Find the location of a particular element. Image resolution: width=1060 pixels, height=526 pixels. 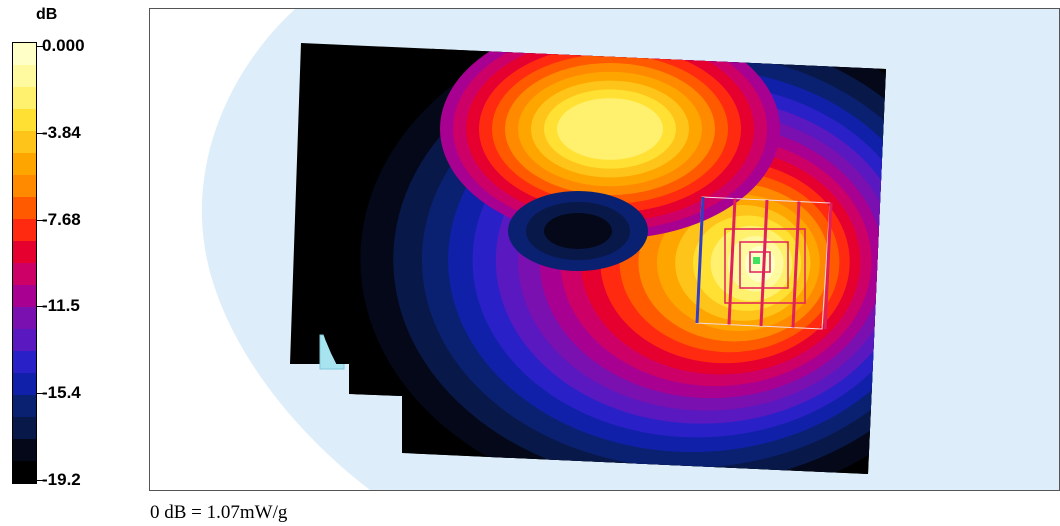

scale-unit-label: dB is located at coordinates (47, 14).